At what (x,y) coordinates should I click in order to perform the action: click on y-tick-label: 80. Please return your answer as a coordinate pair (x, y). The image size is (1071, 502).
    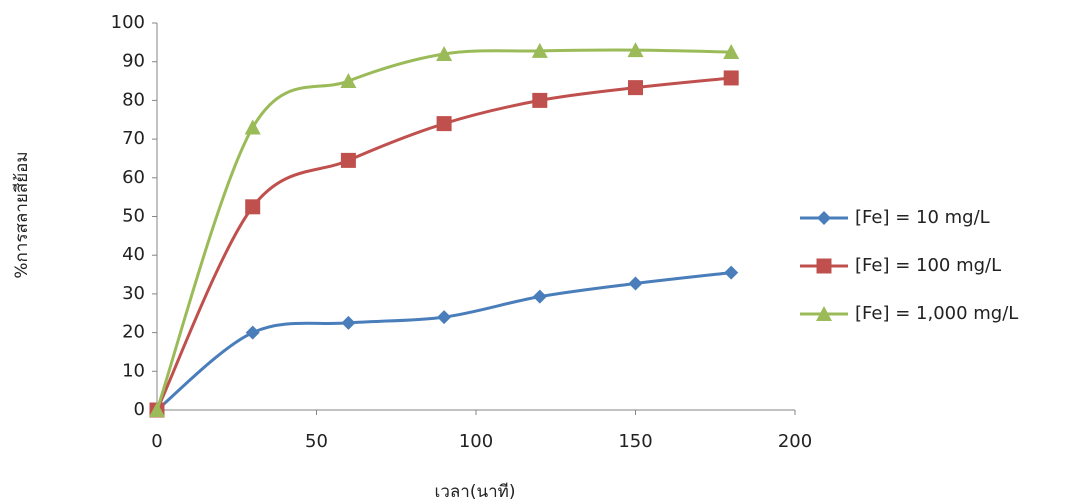
    Looking at the image, I should click on (133, 99).